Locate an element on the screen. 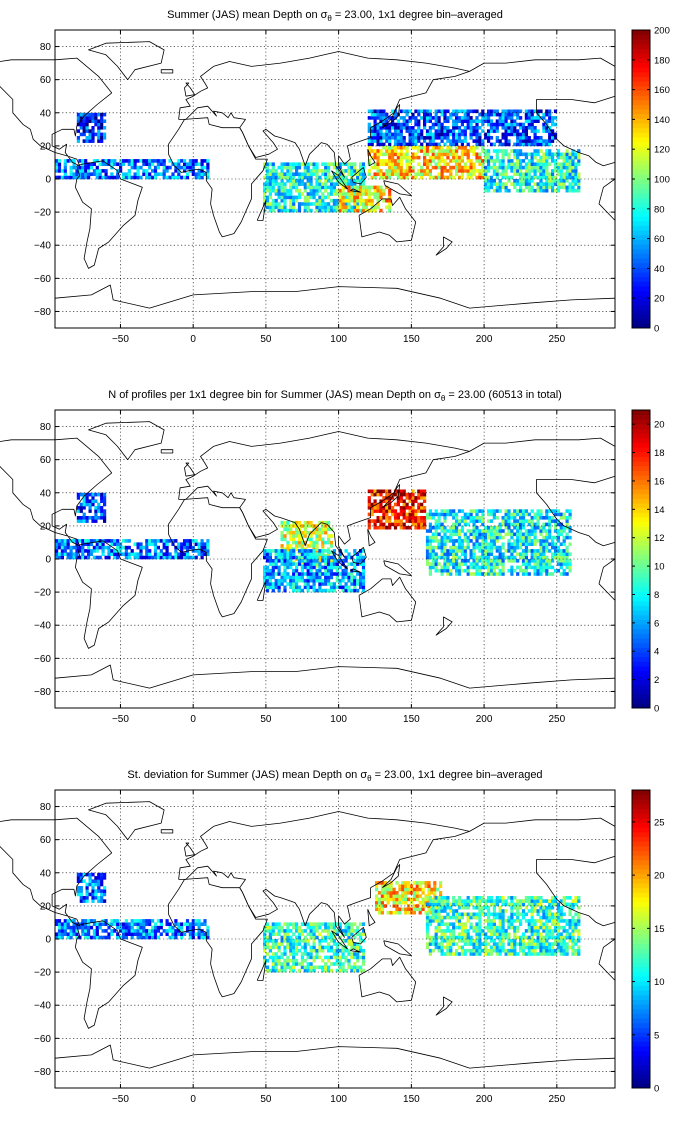 This screenshot has height=1140, width=696. colorbar-tick-label: 8 is located at coordinates (656, 595).